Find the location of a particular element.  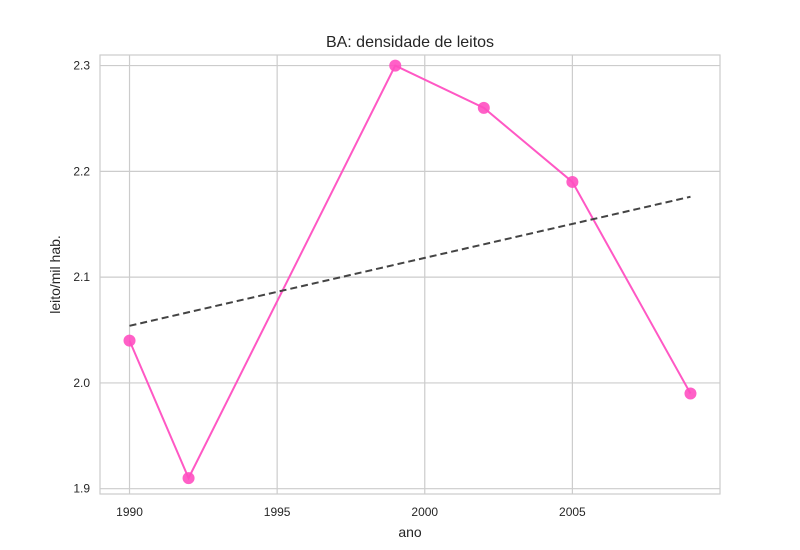

y-tick-label: 2.2 is located at coordinates (81, 171).